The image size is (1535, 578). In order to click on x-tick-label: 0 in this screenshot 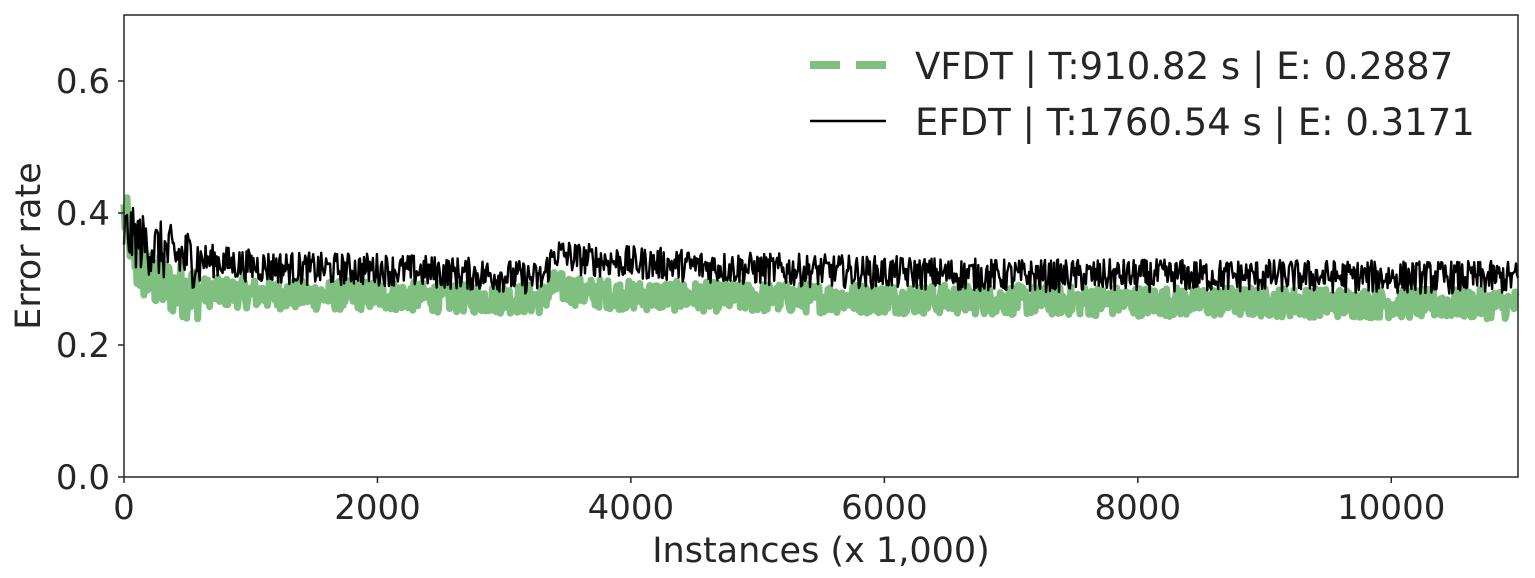, I will do `click(124, 508)`.